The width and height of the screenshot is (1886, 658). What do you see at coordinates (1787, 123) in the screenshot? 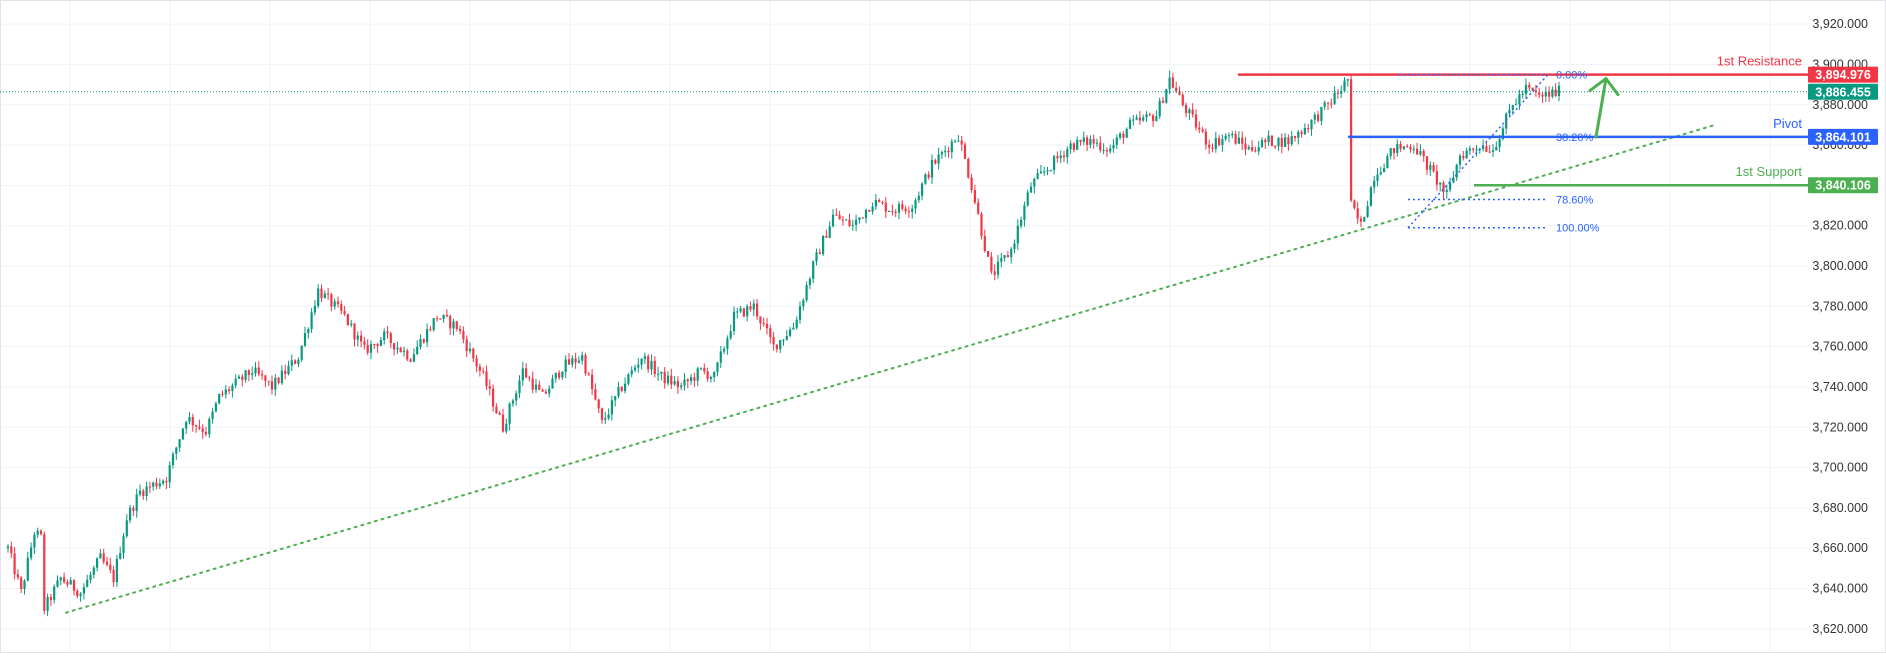
I see `level-label-1: Pivot` at bounding box center [1787, 123].